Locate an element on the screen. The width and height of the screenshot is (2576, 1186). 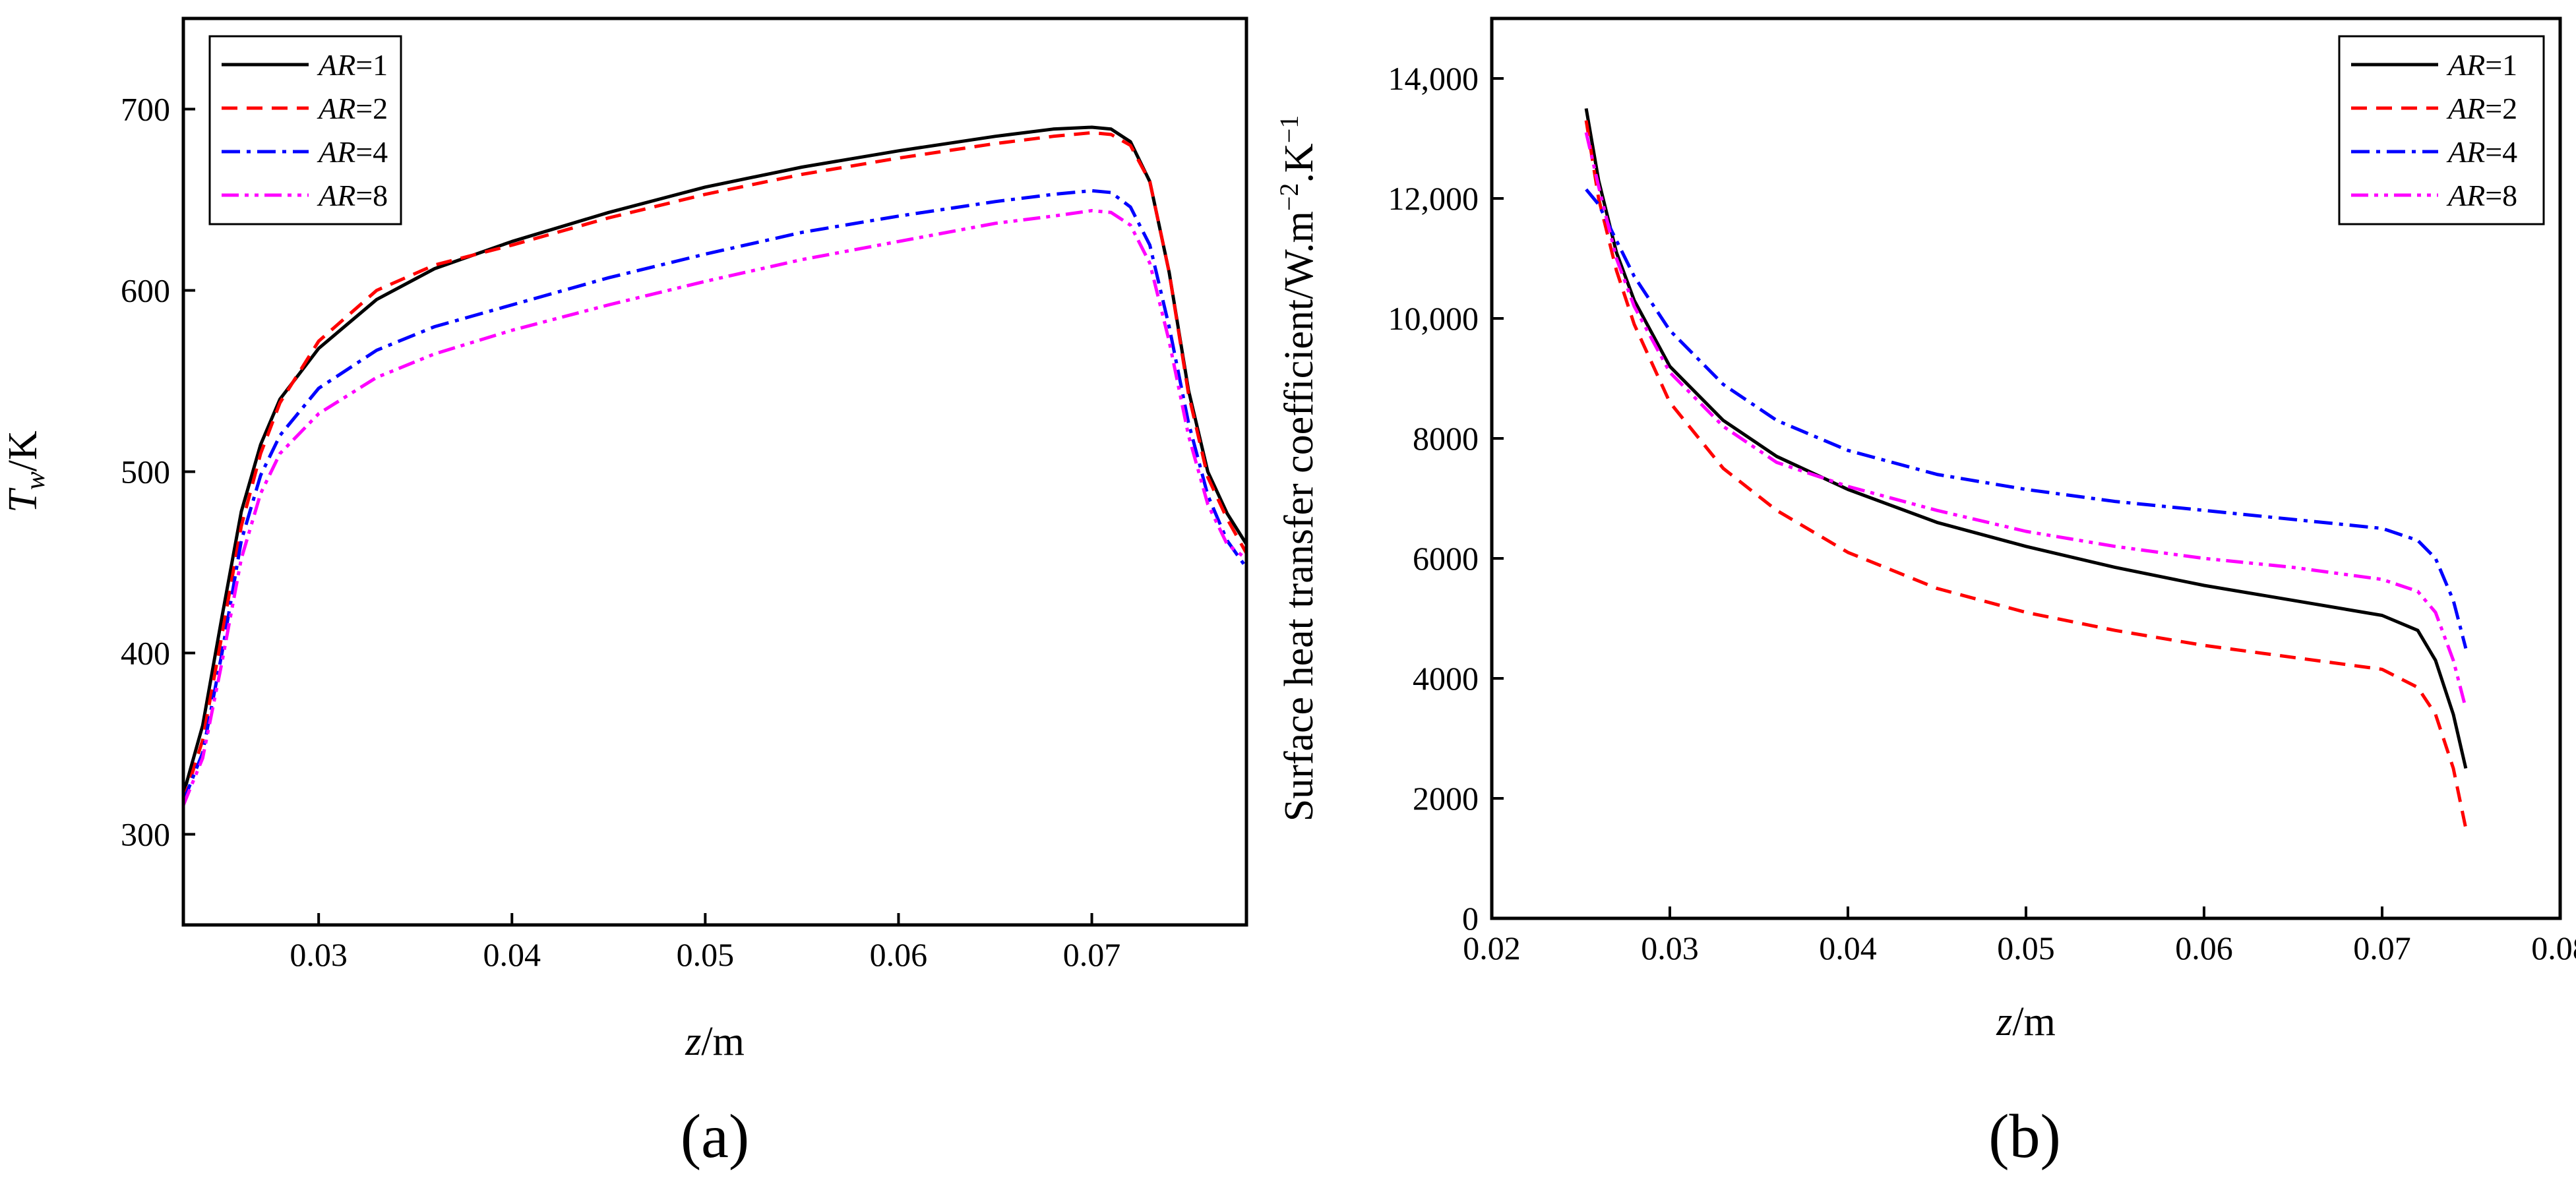
y-axis-label: Tw/K is located at coordinates (26, 471).